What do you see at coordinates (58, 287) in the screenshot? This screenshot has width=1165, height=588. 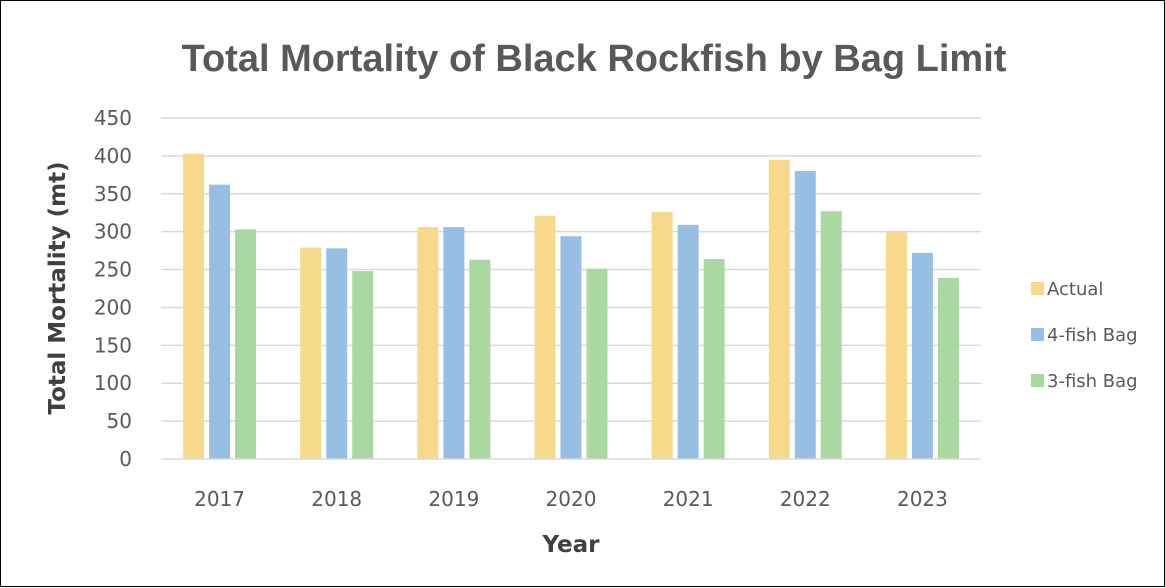 I see `y-axis-title: Total Mortality (mt)` at bounding box center [58, 287].